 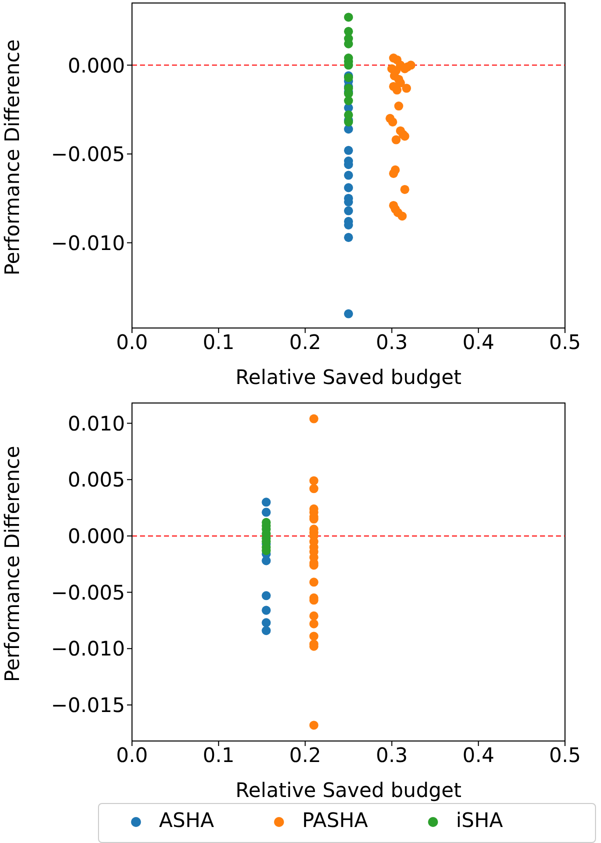 I want to click on legend-label: iSHA, so click(x=479, y=820).